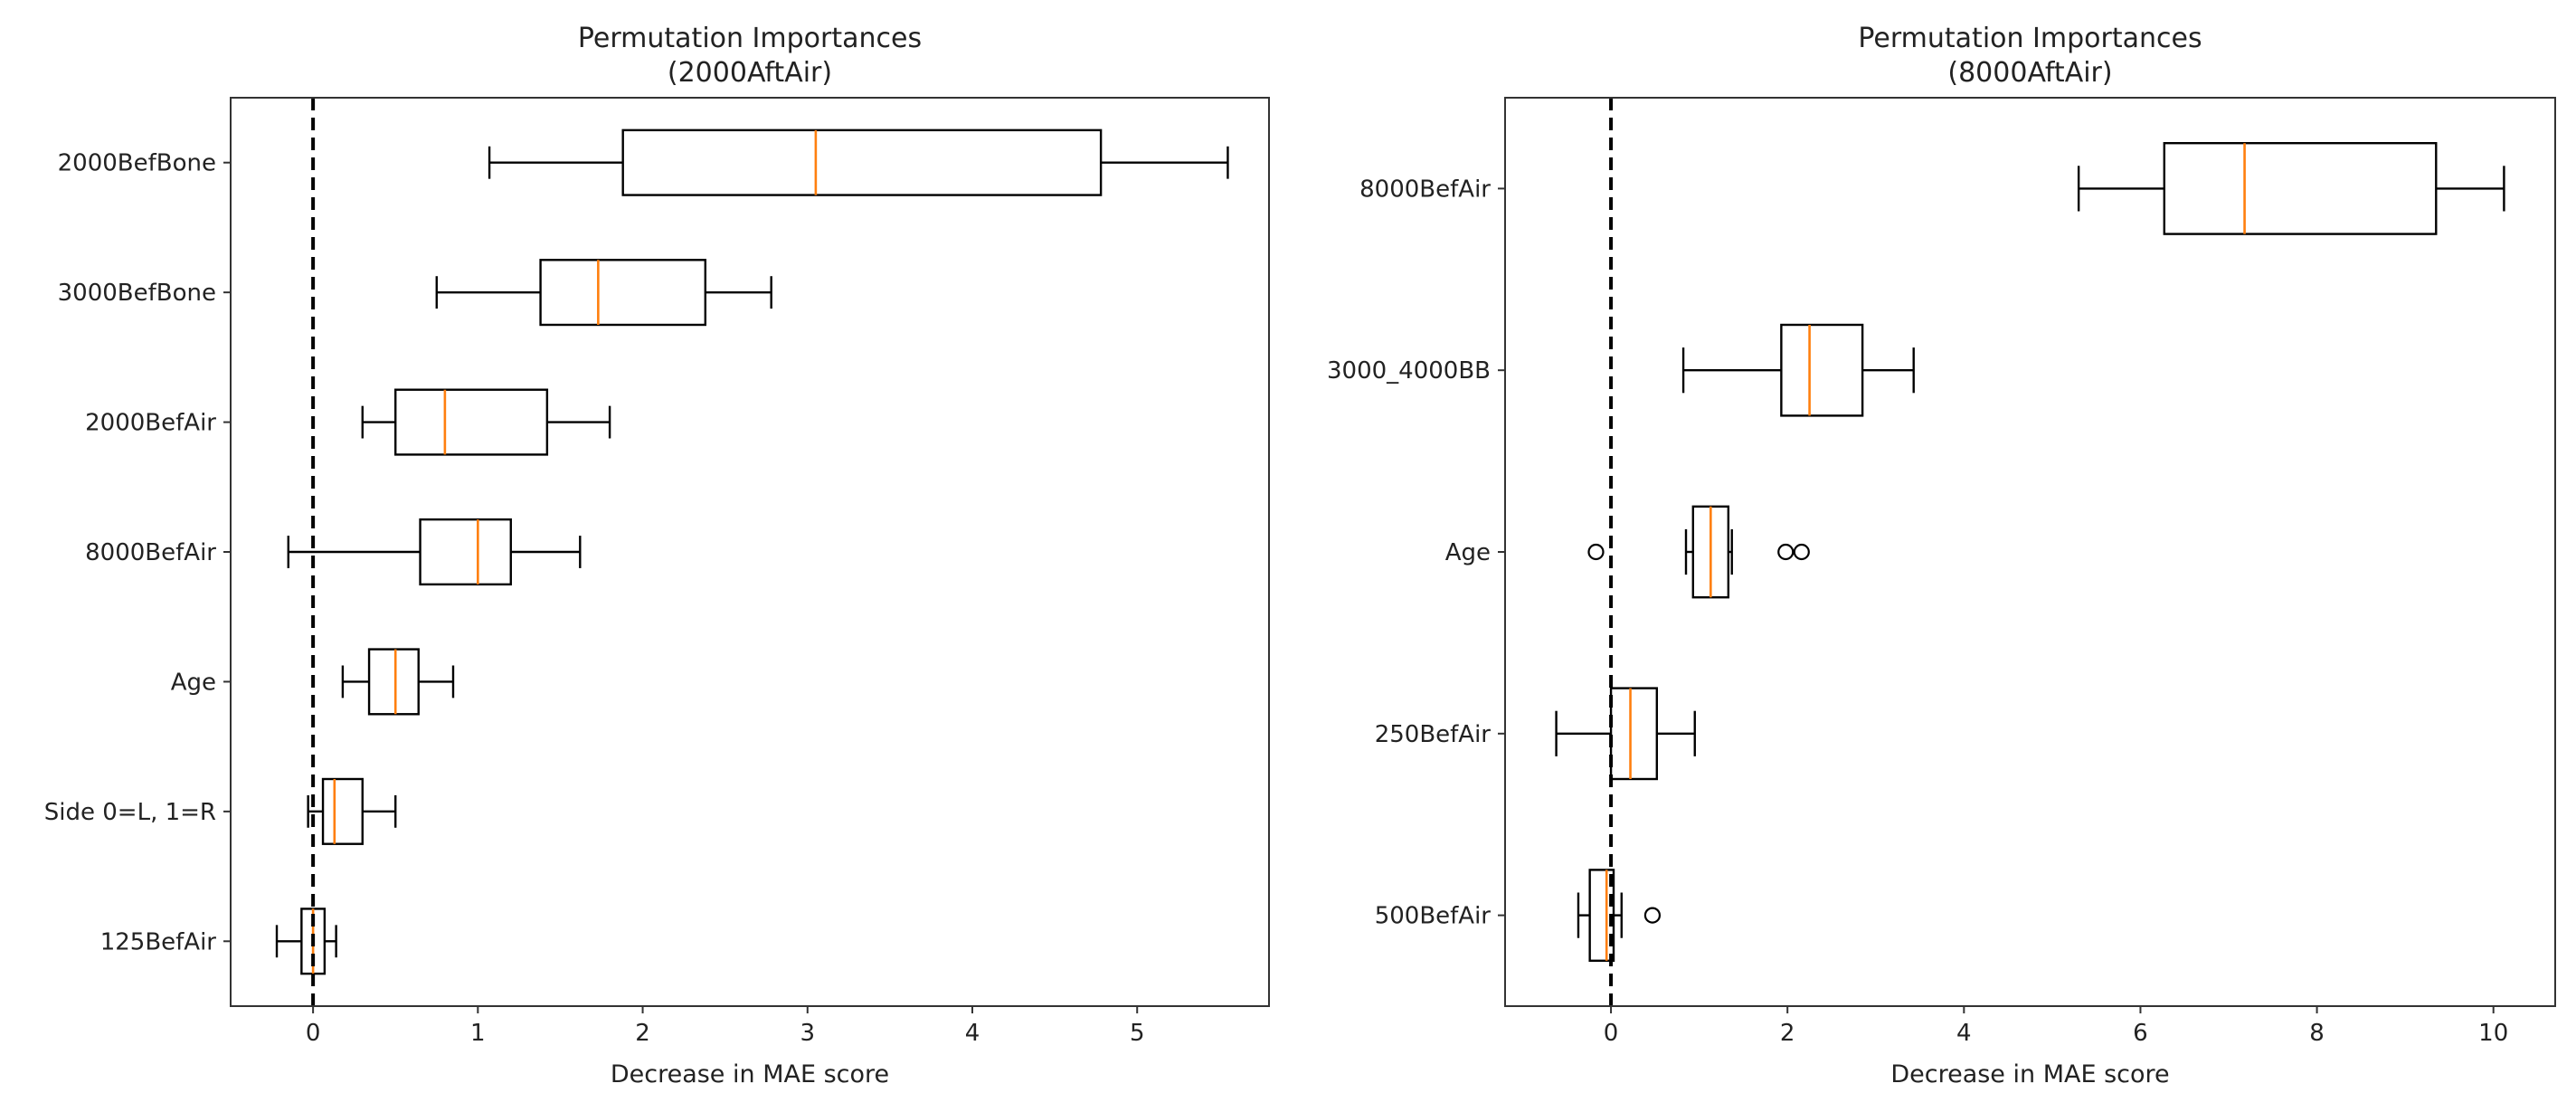 This screenshot has width=2576, height=1112. Describe the element at coordinates (2493, 1033) in the screenshot. I see `x-tick-label: 10` at that location.